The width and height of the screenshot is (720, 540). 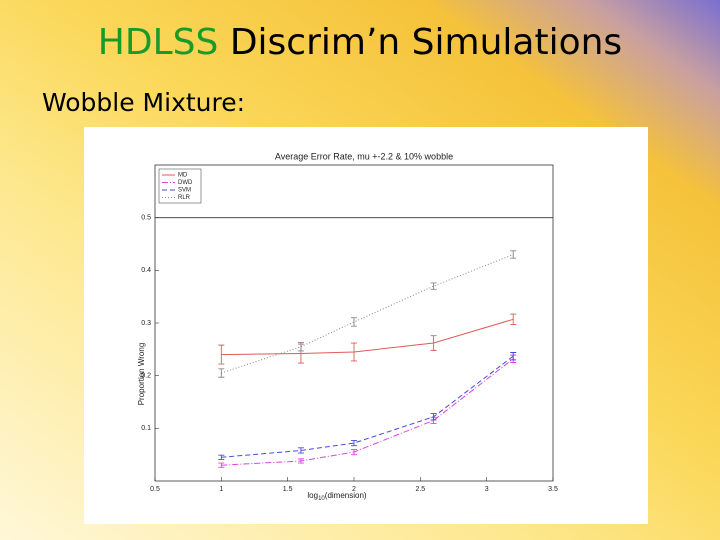 I want to click on legend-label: DWD, so click(x=185, y=183).